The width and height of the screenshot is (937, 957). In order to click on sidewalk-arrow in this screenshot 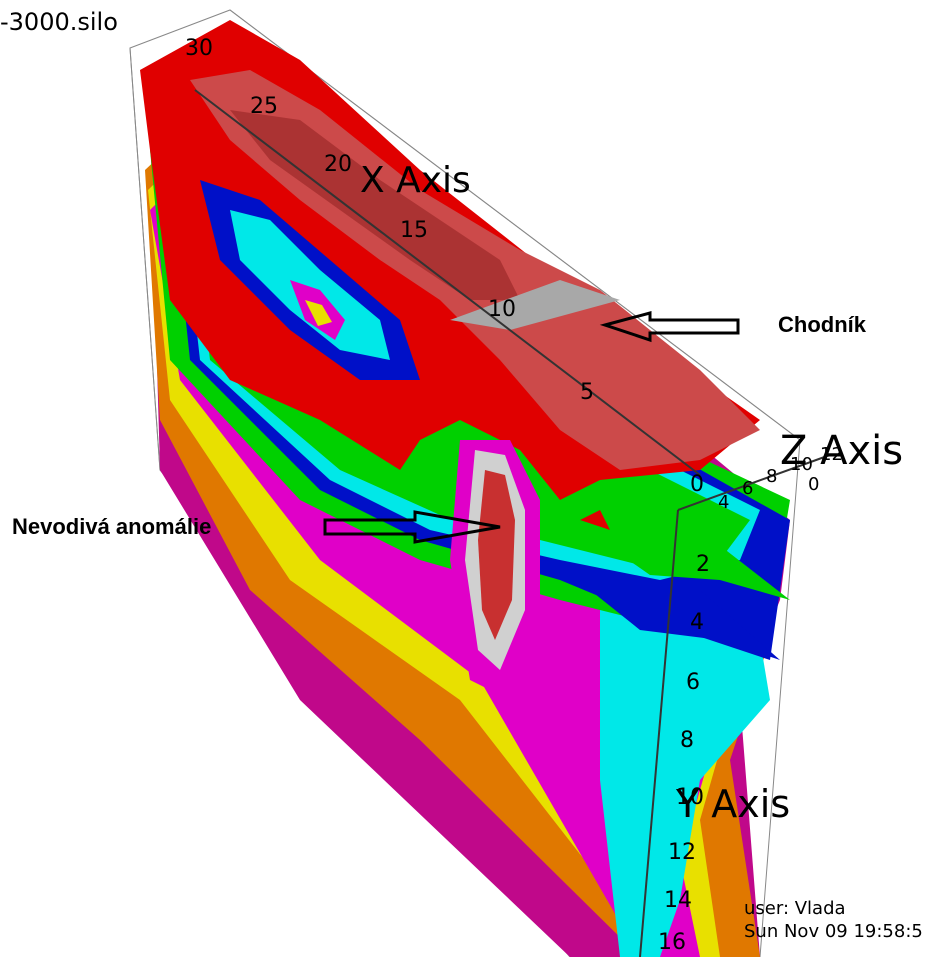, I will do `click(669, 327)`.